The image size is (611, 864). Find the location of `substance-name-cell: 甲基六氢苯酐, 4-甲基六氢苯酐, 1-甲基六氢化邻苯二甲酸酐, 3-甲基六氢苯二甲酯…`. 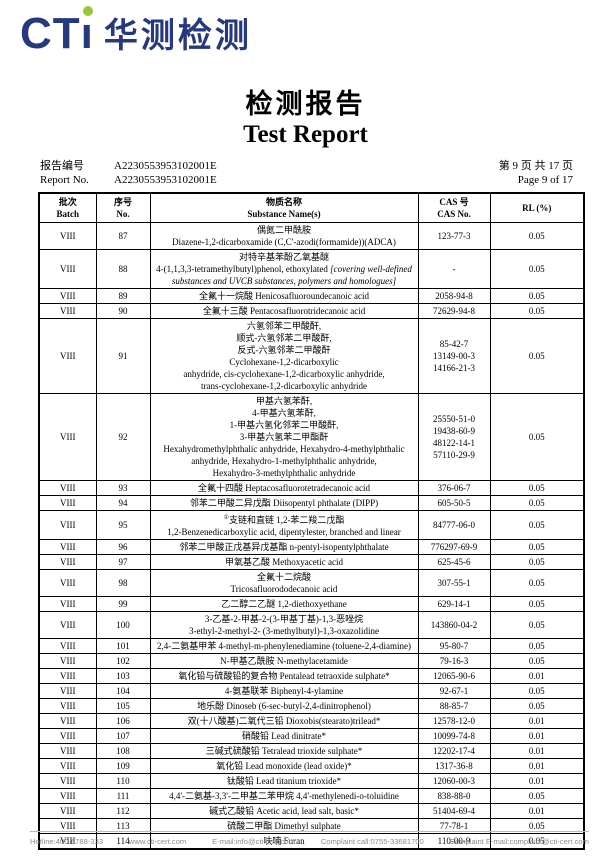

substance-name-cell: 甲基六氢苯酐, 4-甲基六氢苯酐, 1-甲基六氢化邻苯二甲酸酐, 3-甲基六氢苯二甲酯… is located at coordinates (284, 437).